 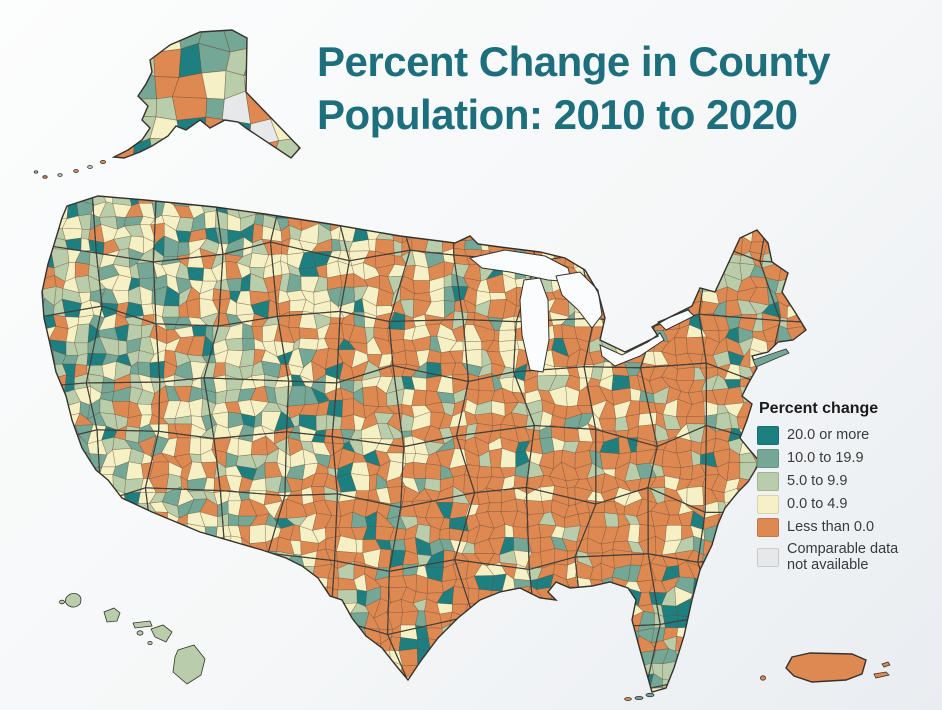 What do you see at coordinates (112, 615) in the screenshot?
I see `island-oahu` at bounding box center [112, 615].